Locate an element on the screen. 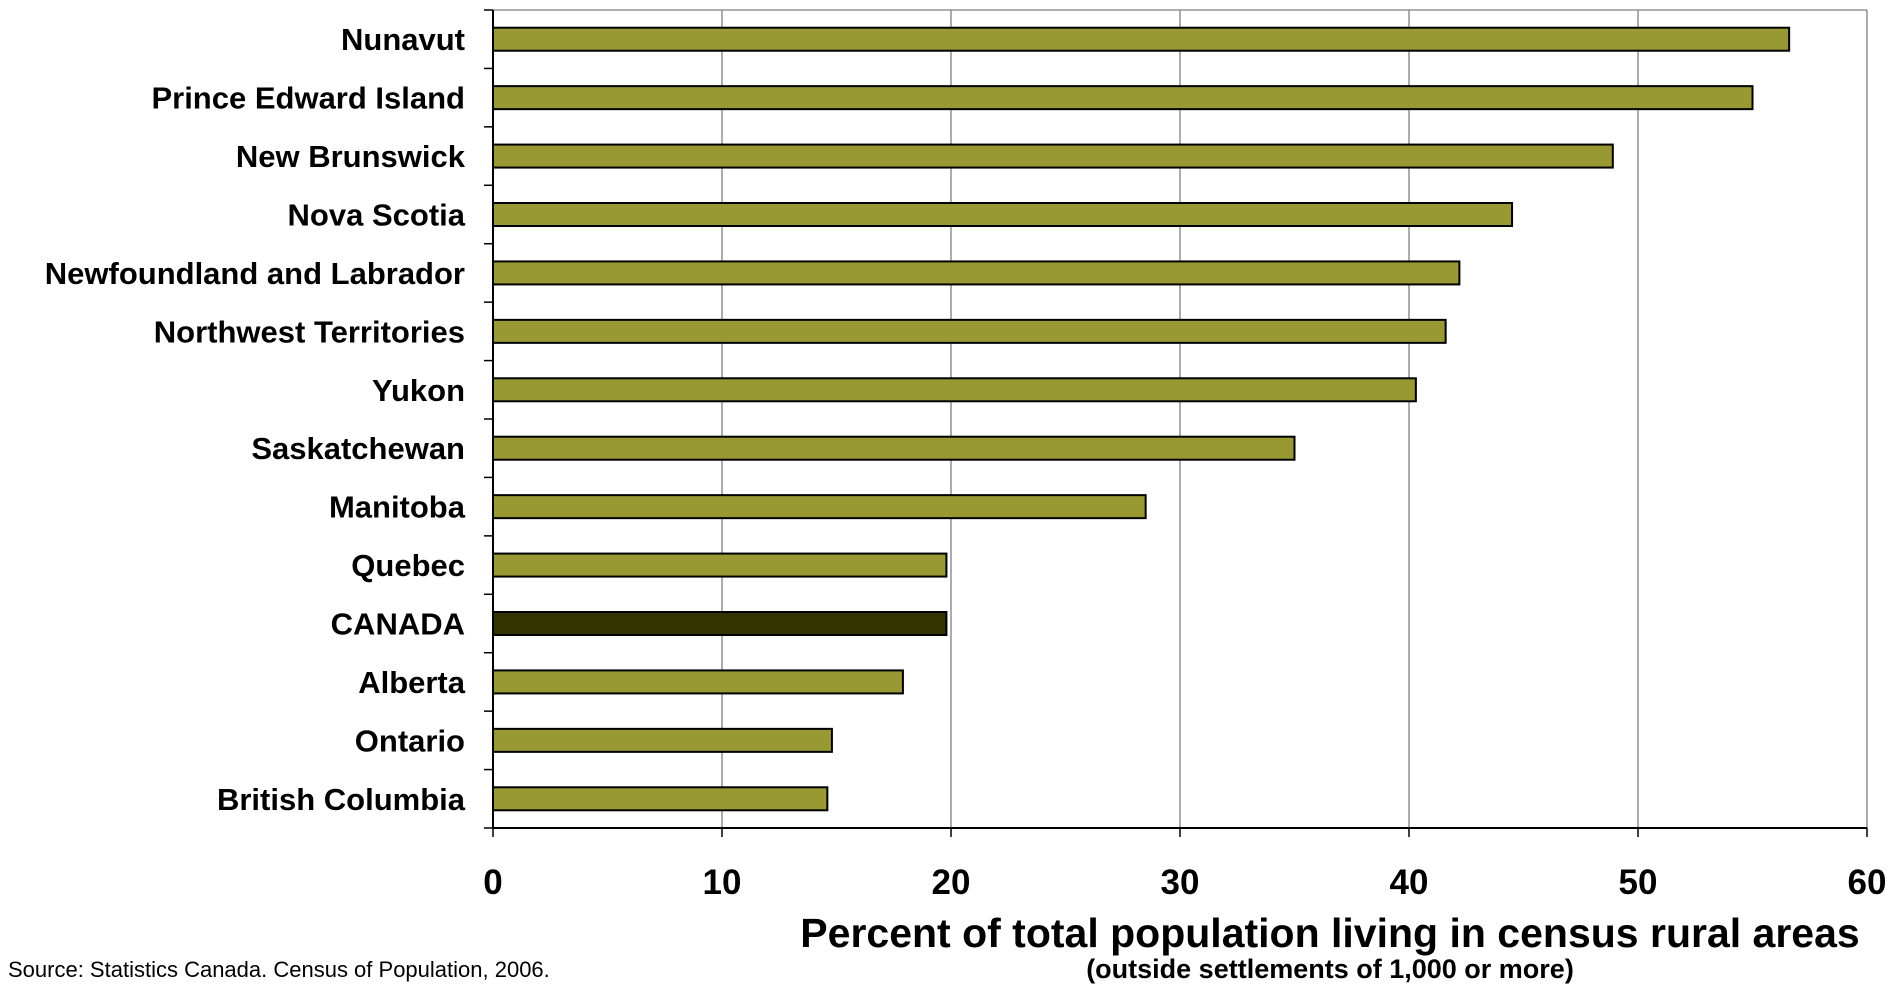 This screenshot has height=984, width=1887. bar-newfoundland-and-labrador is located at coordinates (976, 272).